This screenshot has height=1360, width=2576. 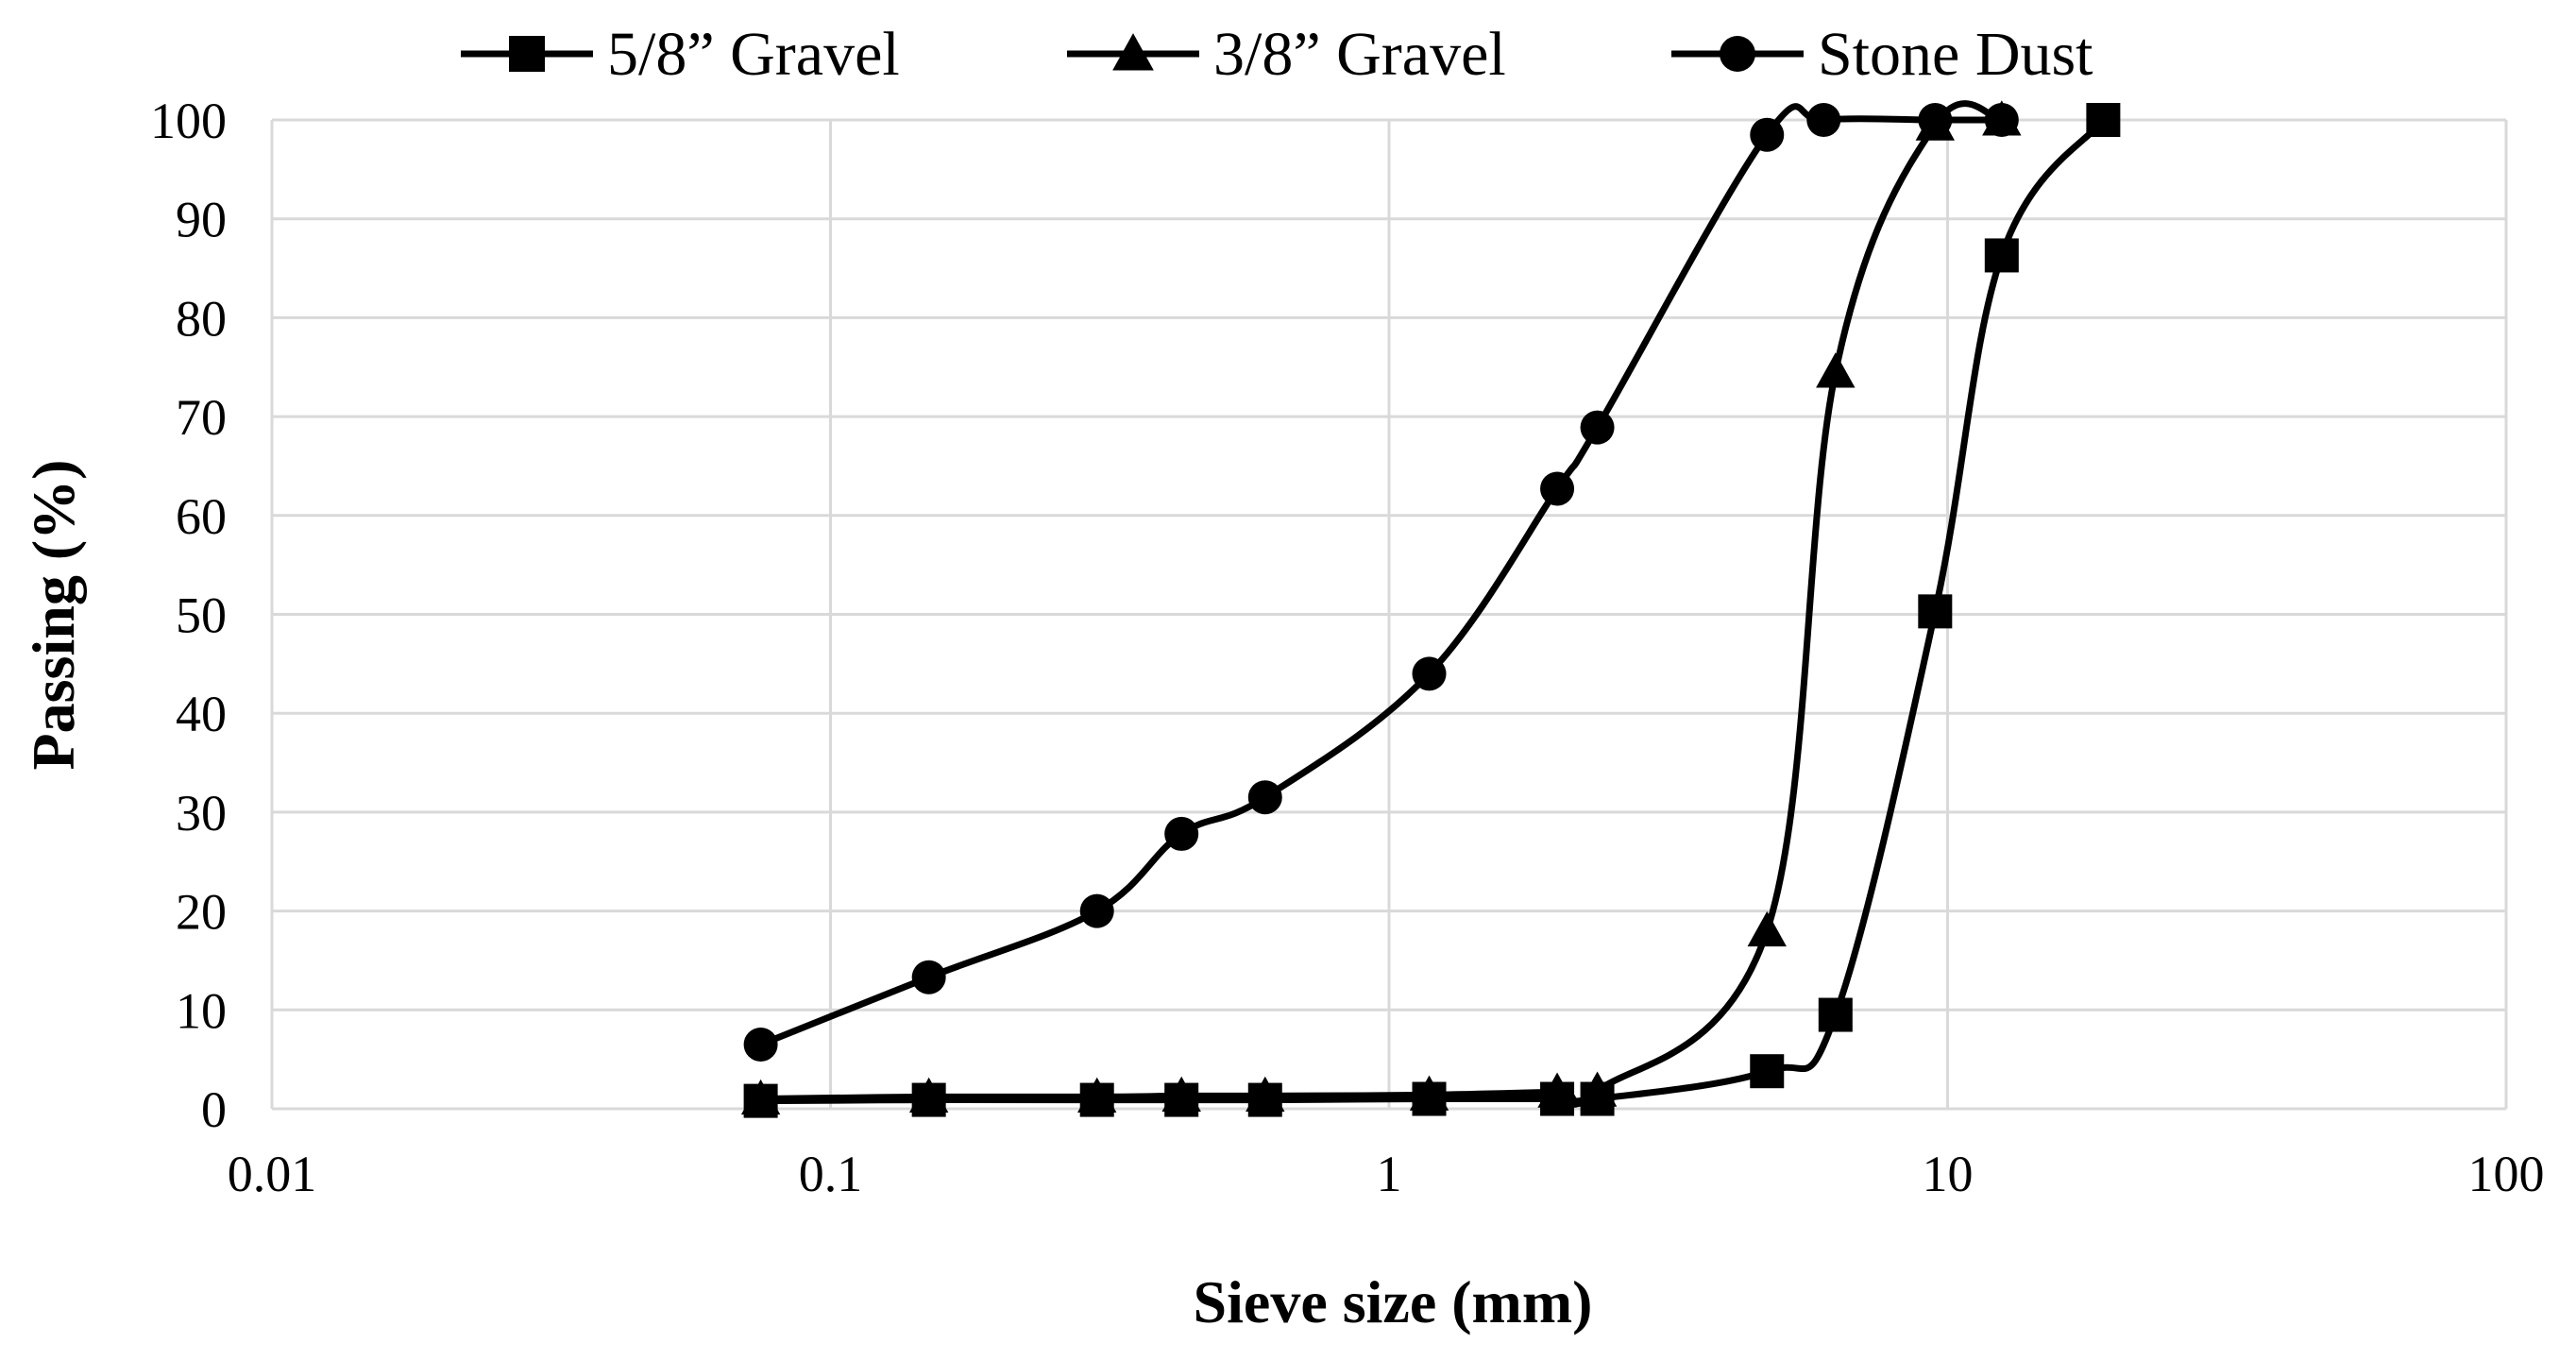 I want to click on y-tick-label: 80, so click(x=201, y=318).